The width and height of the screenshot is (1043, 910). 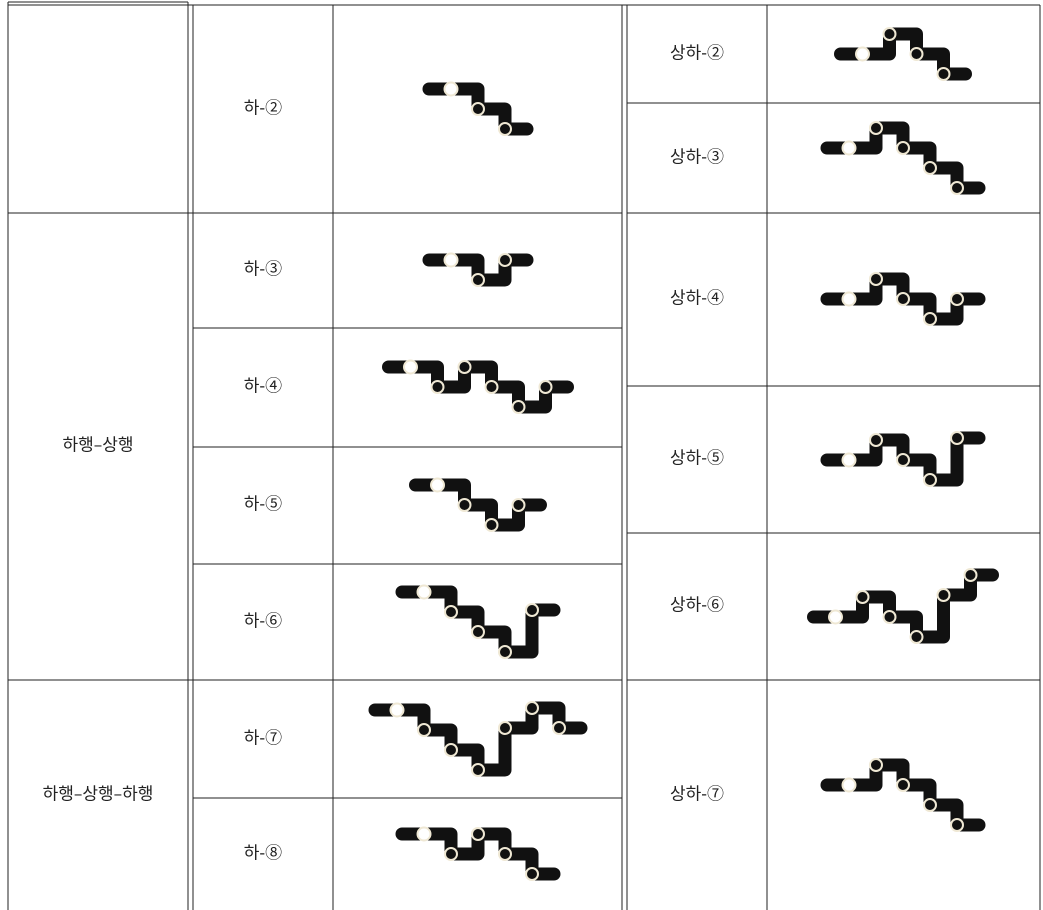 What do you see at coordinates (263, 387) in the screenshot?
I see `row-label: 하-④` at bounding box center [263, 387].